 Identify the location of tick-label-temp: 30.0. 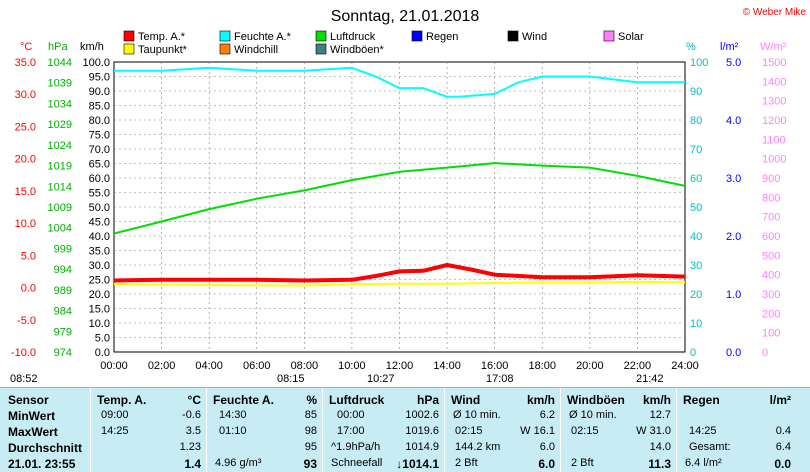
(25, 95).